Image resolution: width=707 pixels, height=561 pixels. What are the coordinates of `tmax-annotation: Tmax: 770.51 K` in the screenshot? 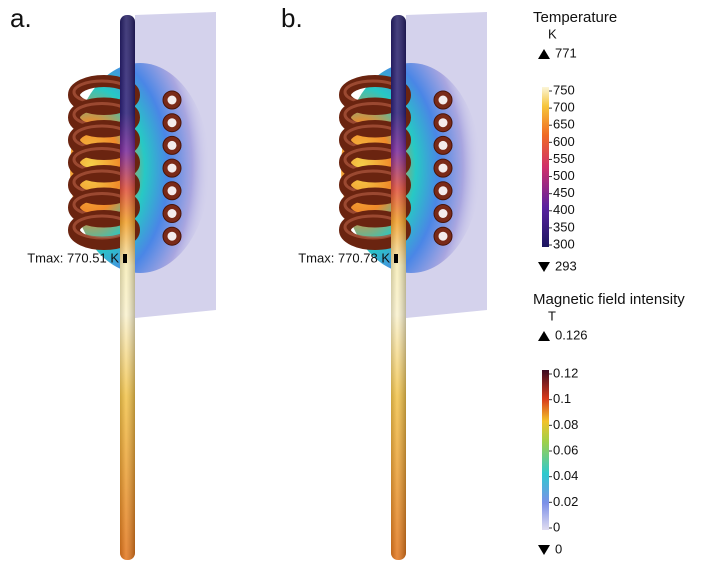 It's located at (73, 257).